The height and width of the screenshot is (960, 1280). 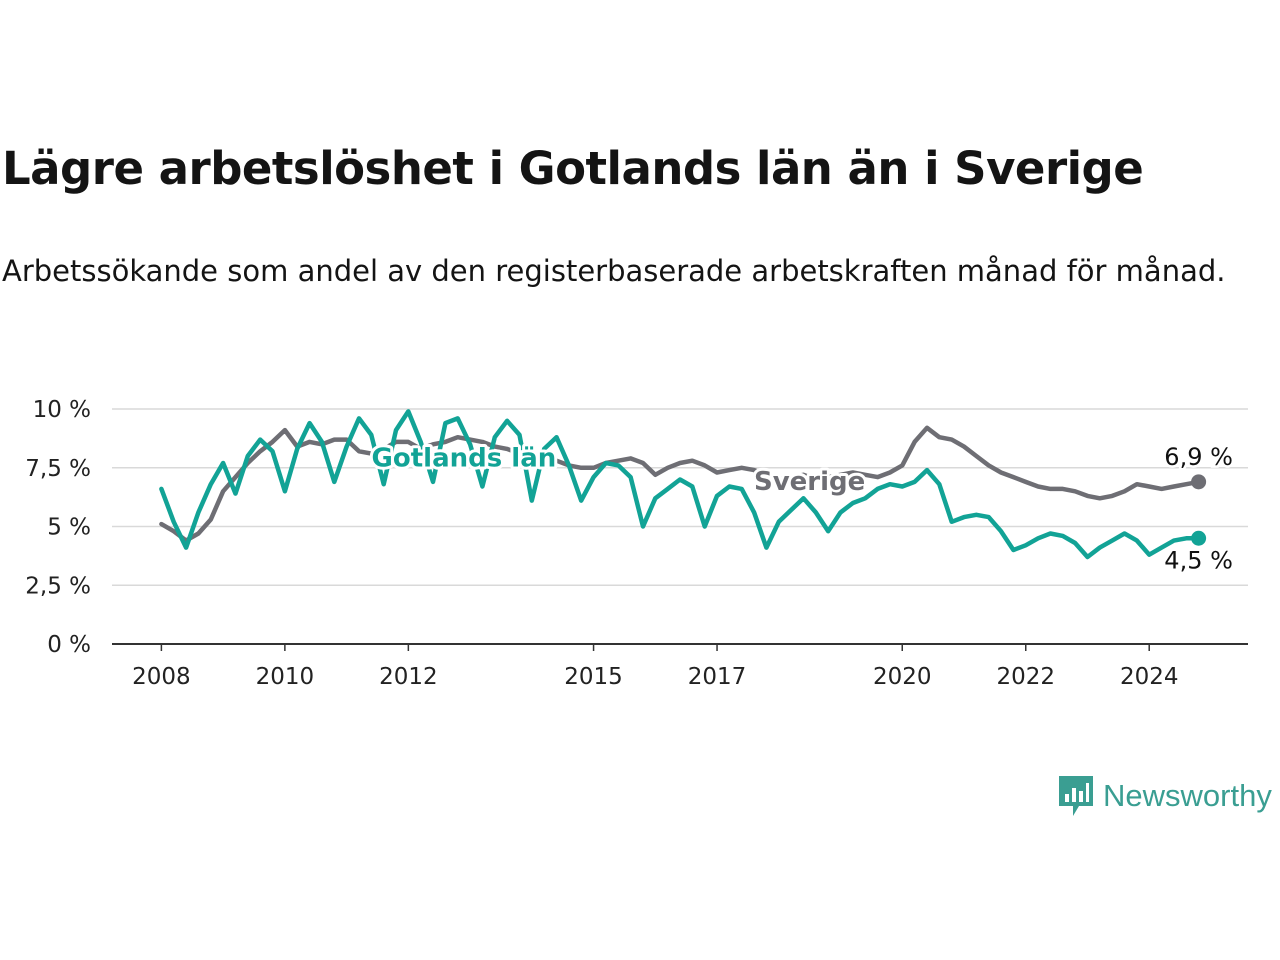 I want to click on x-tick-label: 2010, so click(x=285, y=677).